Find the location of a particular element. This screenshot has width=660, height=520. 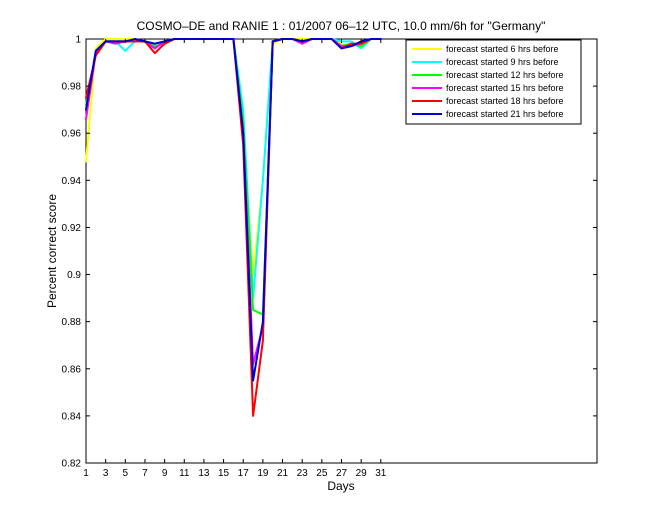

y-tick-label: 0.98 is located at coordinates (72, 87).